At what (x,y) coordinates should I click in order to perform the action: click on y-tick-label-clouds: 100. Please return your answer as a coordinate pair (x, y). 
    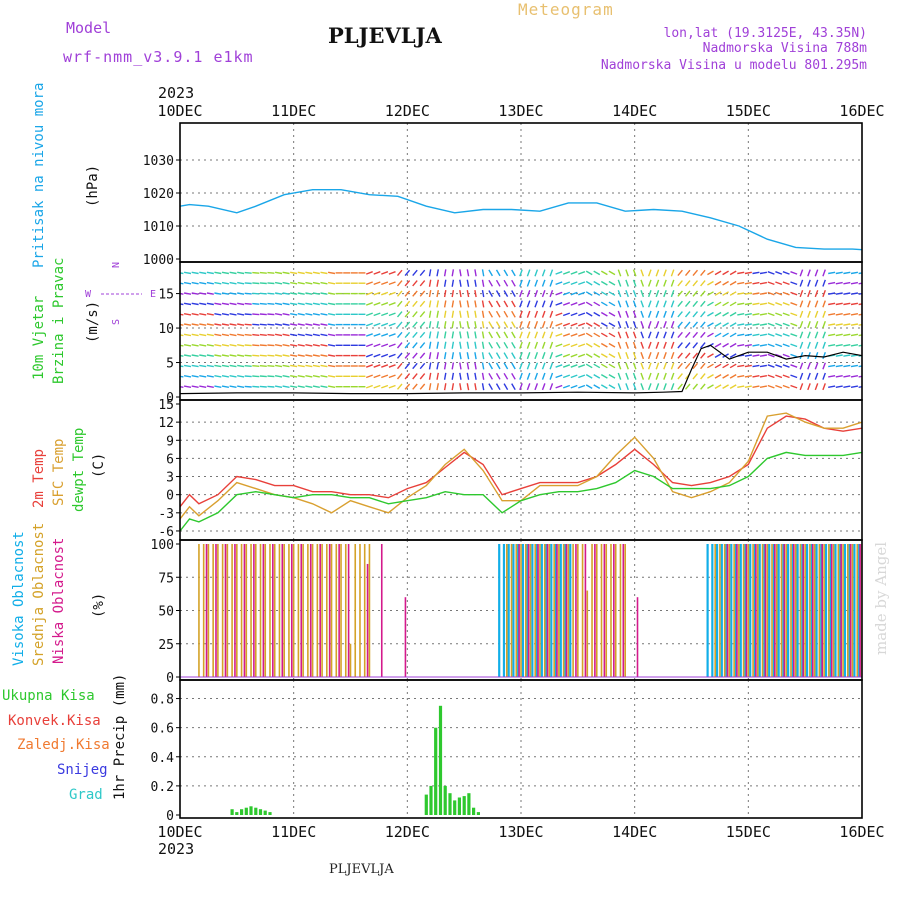
    Looking at the image, I should click on (162, 545).